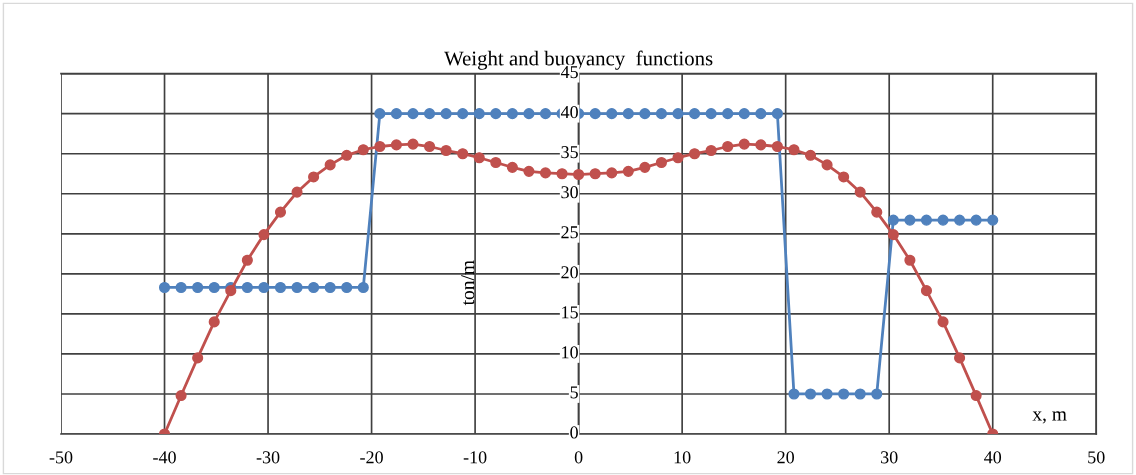 The width and height of the screenshot is (1136, 475). What do you see at coordinates (682, 457) in the screenshot?
I see `x-tick-label: 10` at bounding box center [682, 457].